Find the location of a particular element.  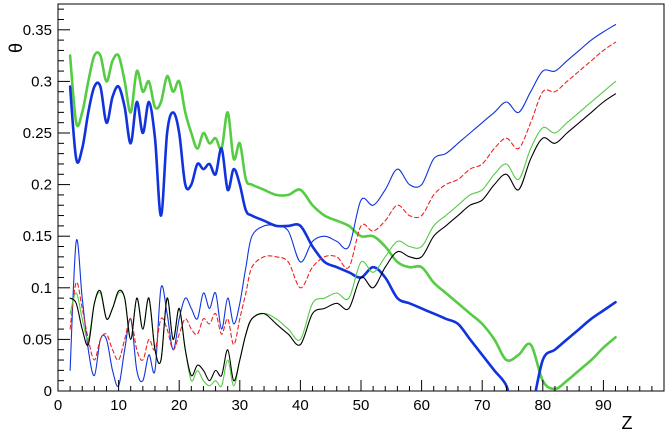

x-tick-label: 0 is located at coordinates (58, 405).